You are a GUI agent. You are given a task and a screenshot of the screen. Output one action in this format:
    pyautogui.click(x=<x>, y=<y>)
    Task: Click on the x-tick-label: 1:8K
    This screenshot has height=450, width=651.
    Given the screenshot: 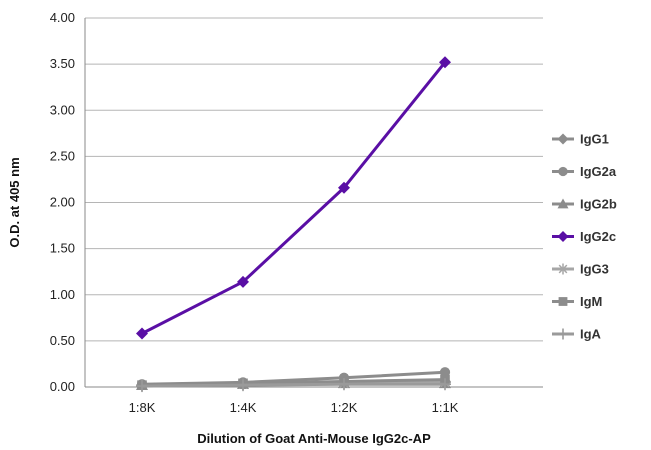 What is the action you would take?
    pyautogui.click(x=142, y=407)
    